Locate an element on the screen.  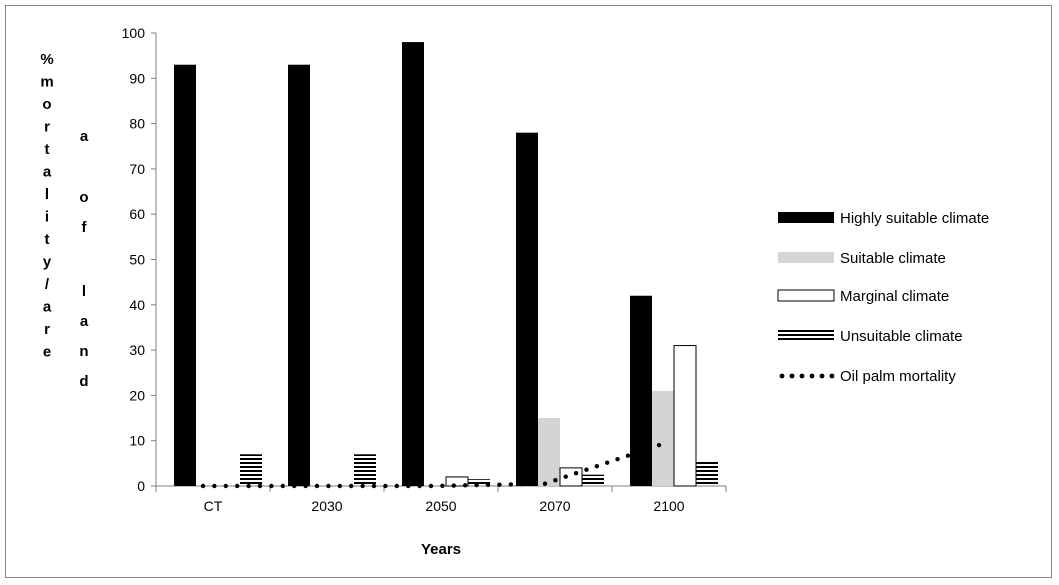
legend-label: Oil palm mortality is located at coordinates (898, 376).